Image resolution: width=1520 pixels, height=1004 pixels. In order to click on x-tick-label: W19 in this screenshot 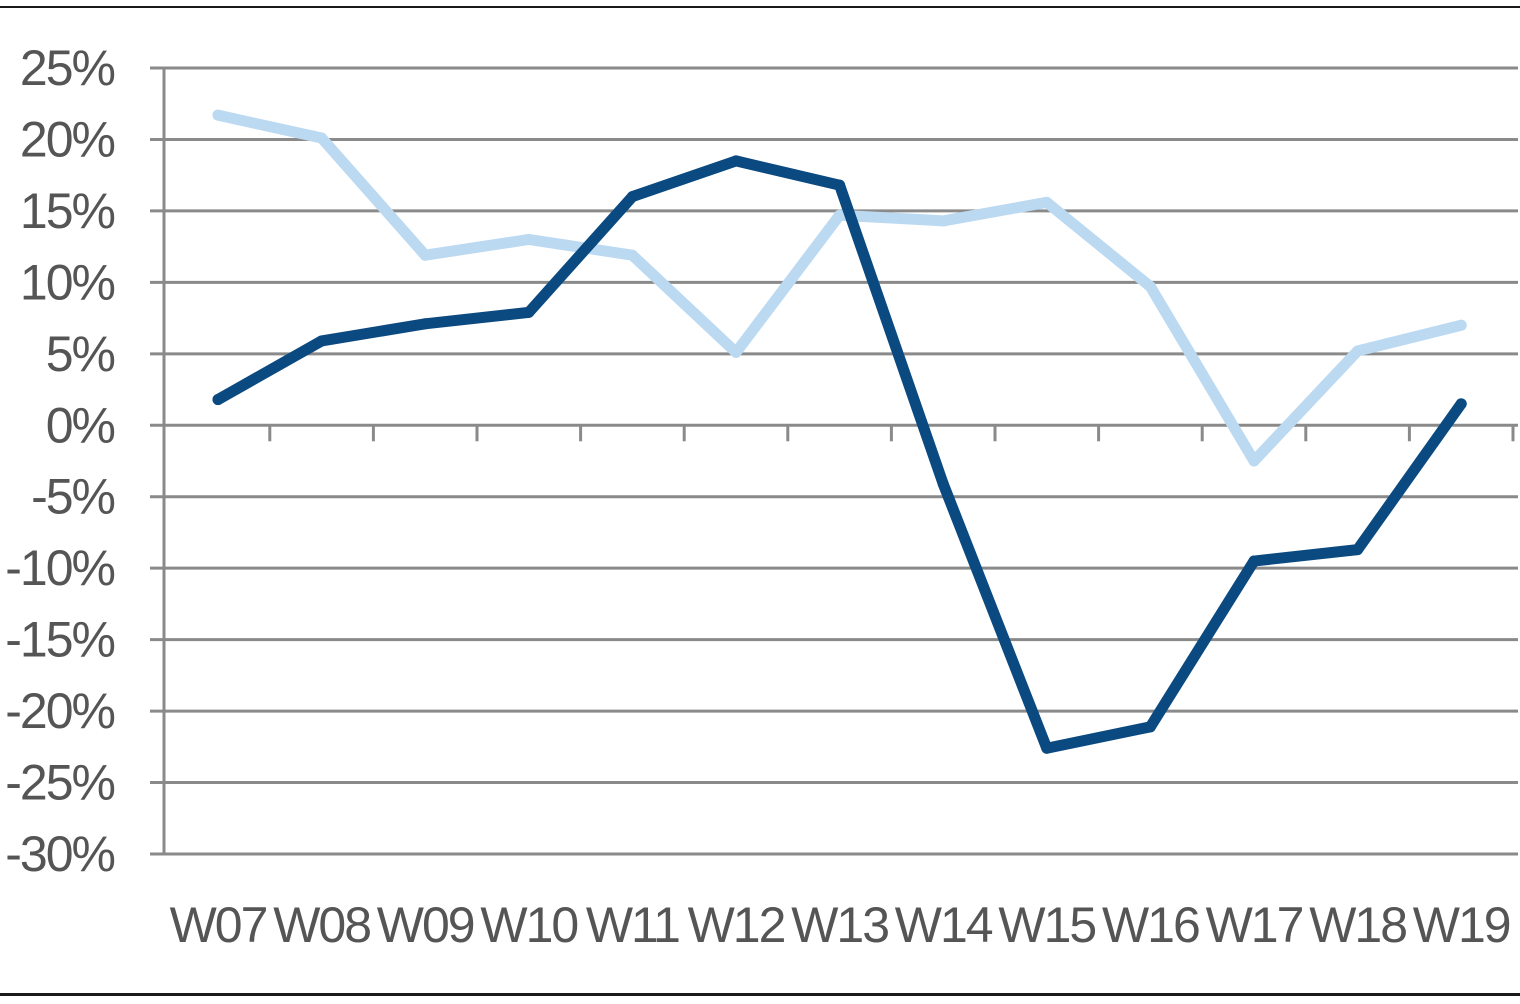, I will do `click(1461, 925)`.